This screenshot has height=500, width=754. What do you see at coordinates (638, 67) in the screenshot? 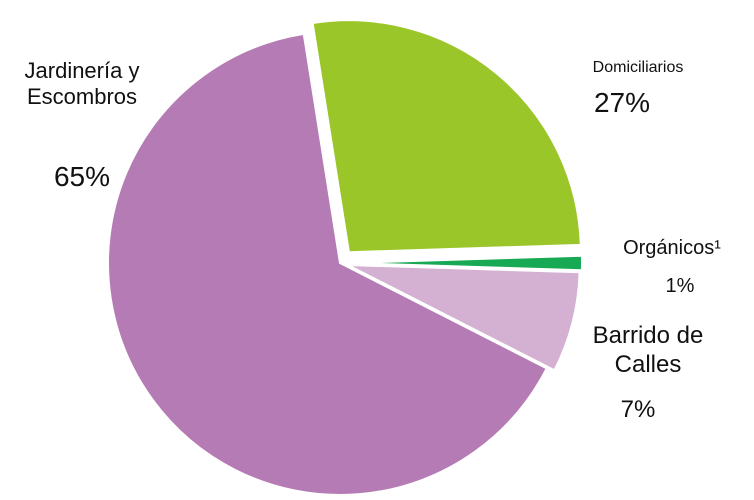
I see `slice-label: Domiciliarios` at bounding box center [638, 67].